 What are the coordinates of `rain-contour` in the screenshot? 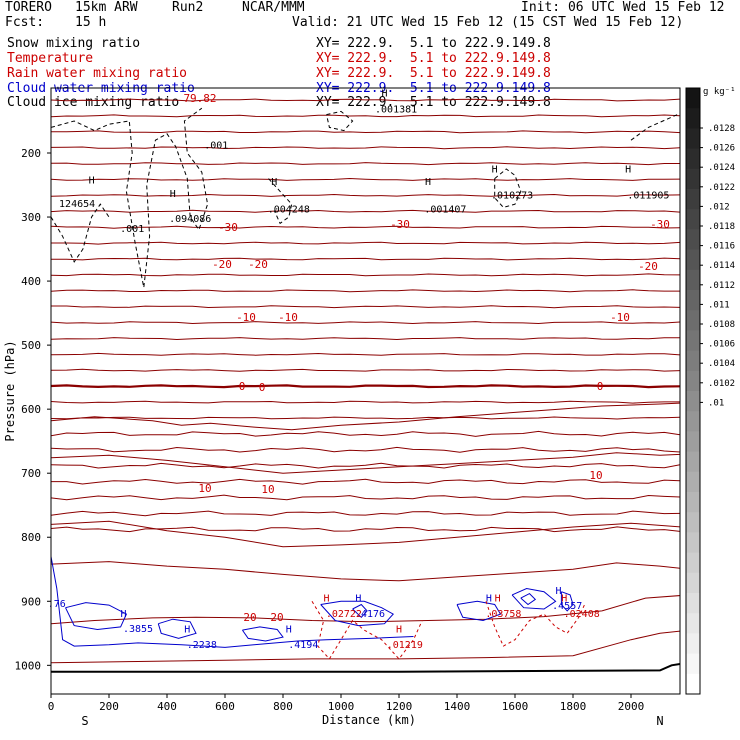 It's located at (535, 624).